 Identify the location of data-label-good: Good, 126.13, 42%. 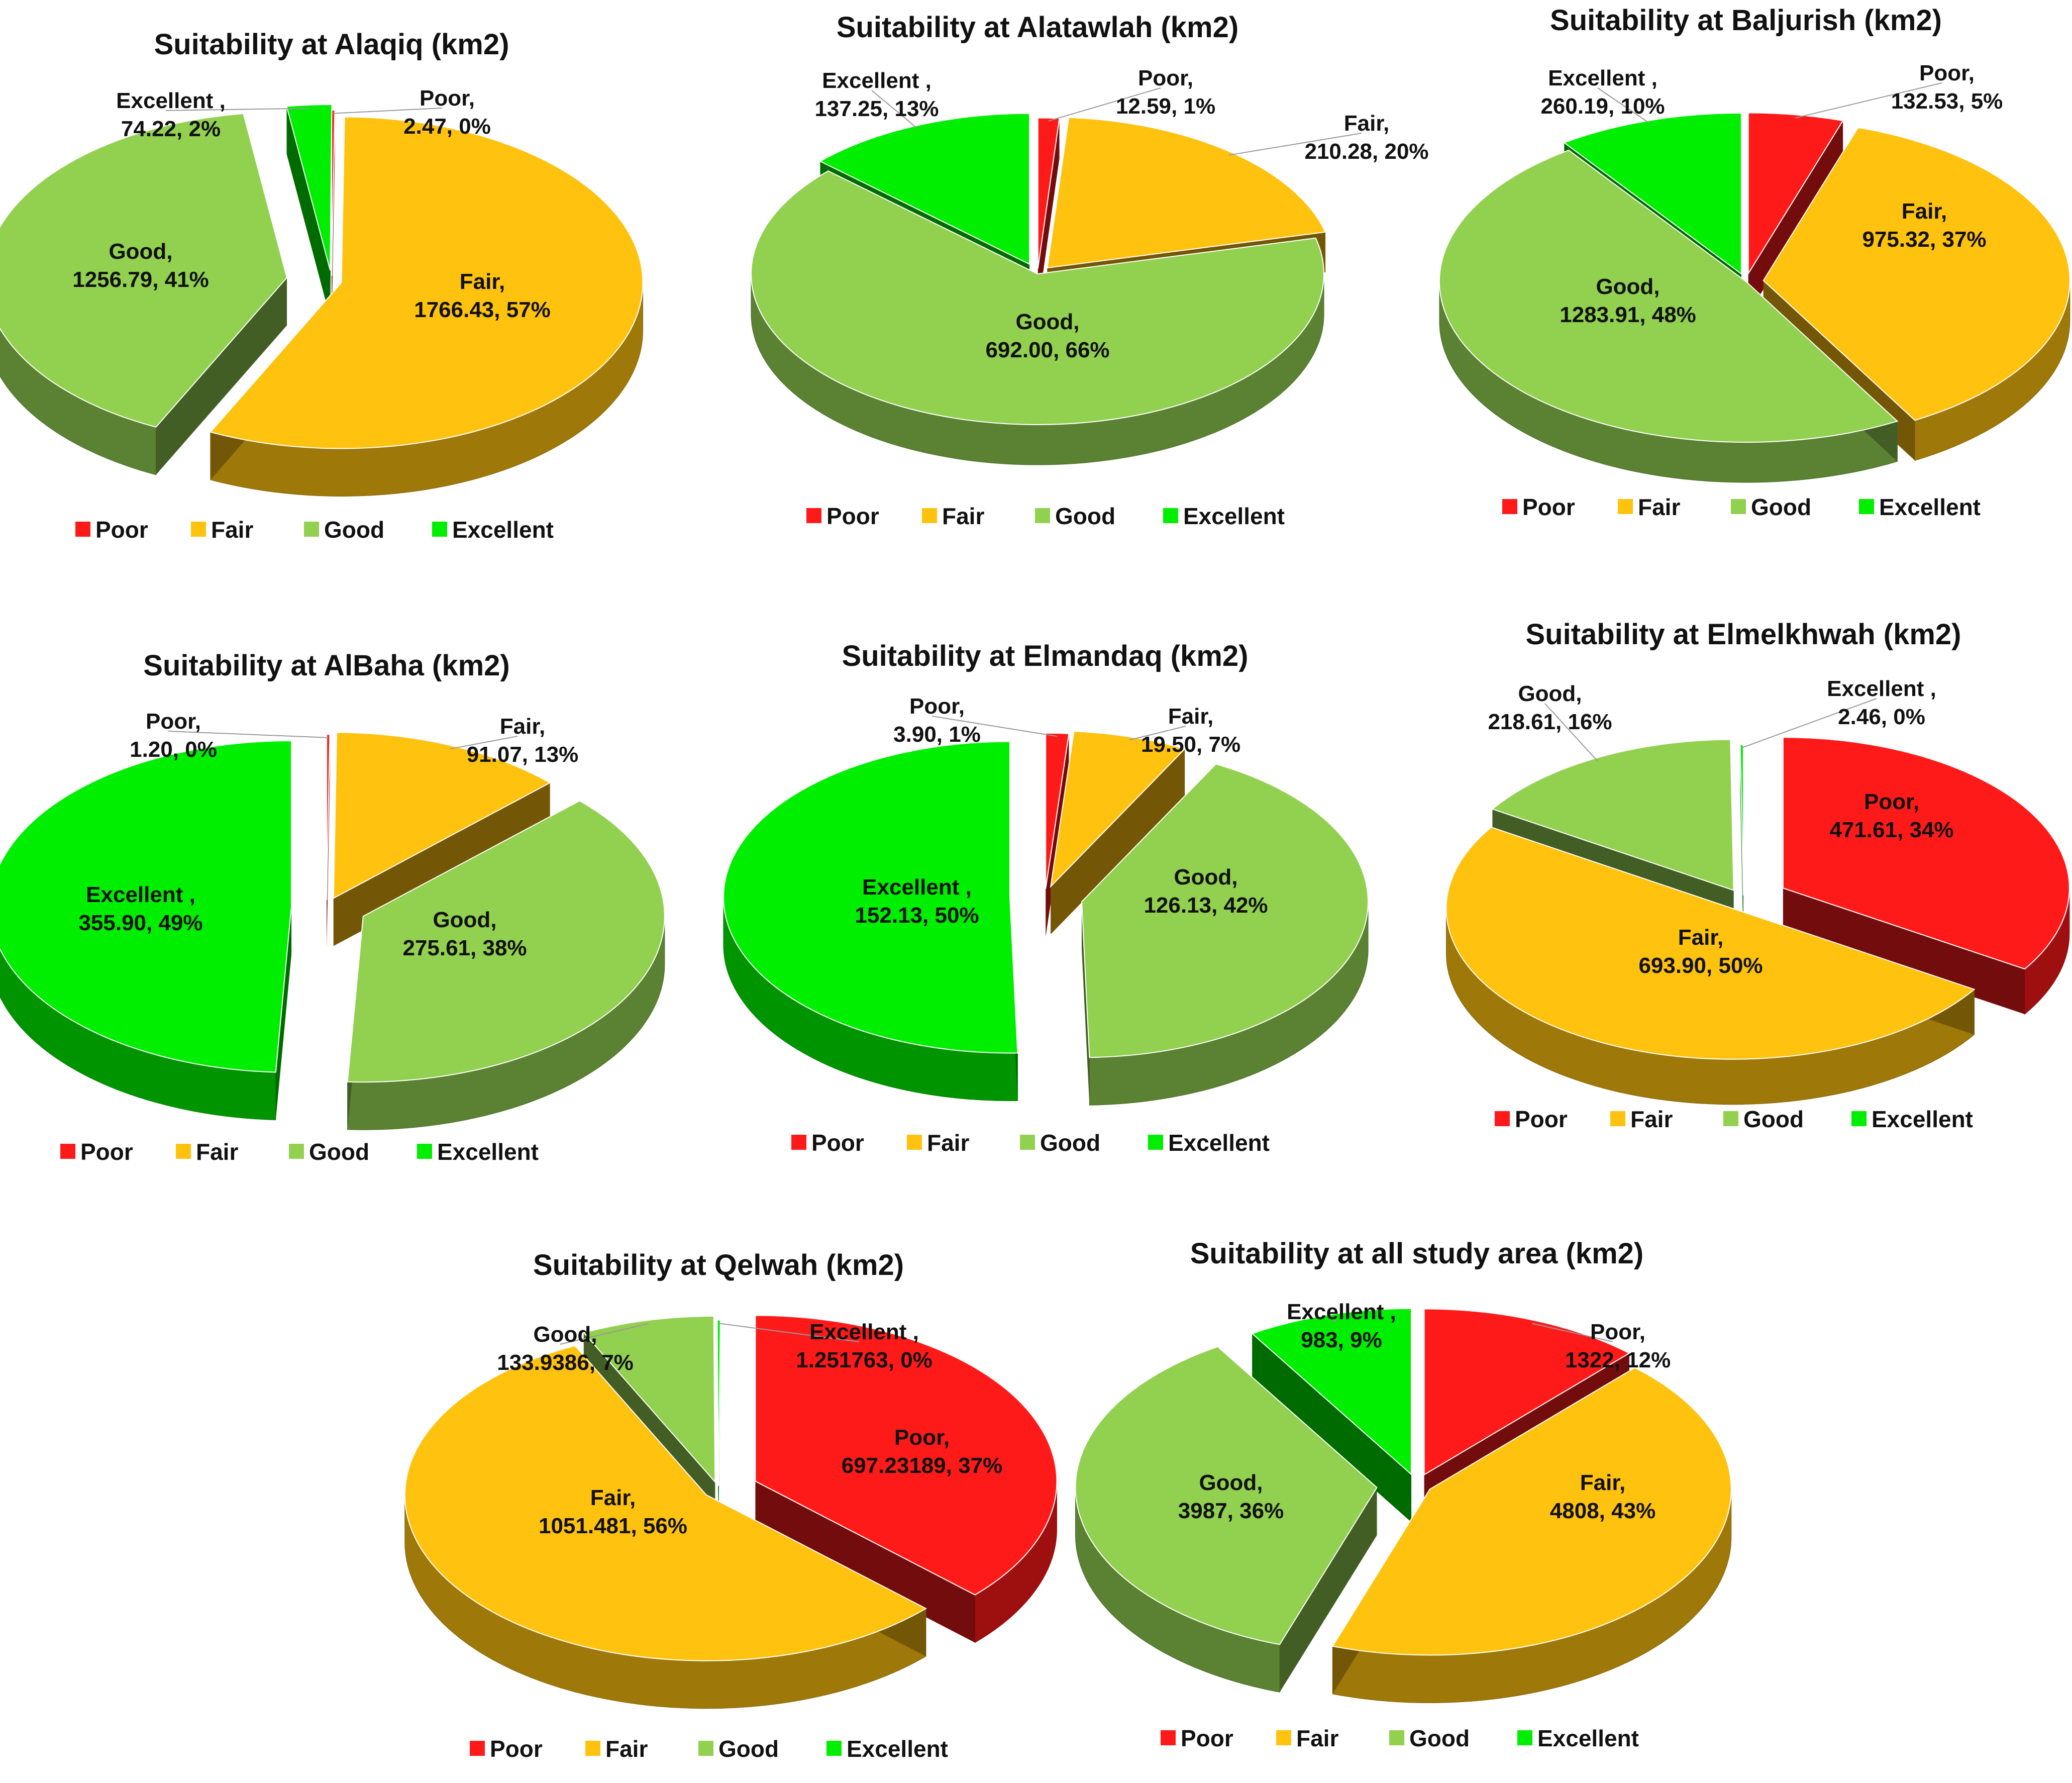
(1206, 891).